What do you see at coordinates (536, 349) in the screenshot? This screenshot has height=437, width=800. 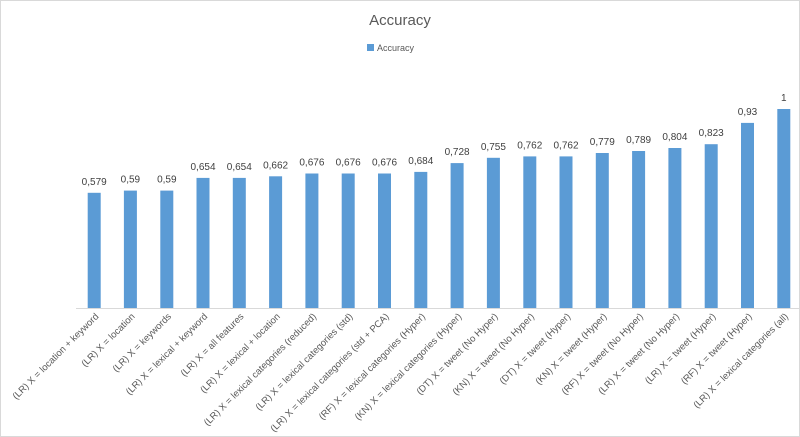 I see `x-tick-label: (DT) X = tweet (Hyper)` at bounding box center [536, 349].